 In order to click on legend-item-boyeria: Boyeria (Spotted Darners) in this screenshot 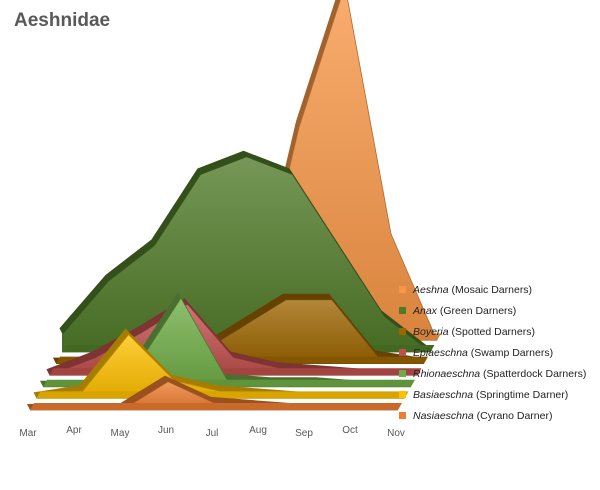, I will do `click(467, 332)`.